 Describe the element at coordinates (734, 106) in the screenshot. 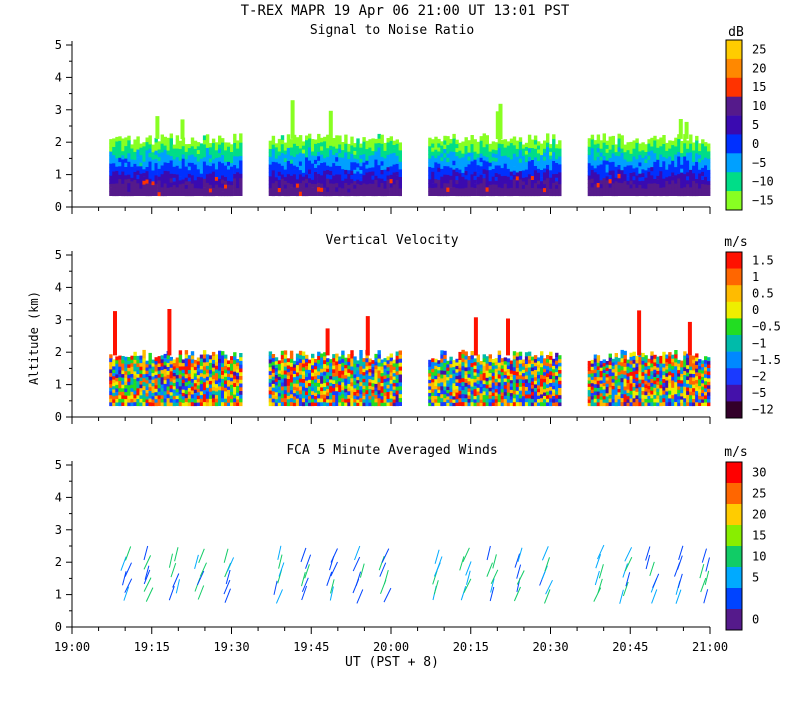

I see `colorbar-swatch` at that location.